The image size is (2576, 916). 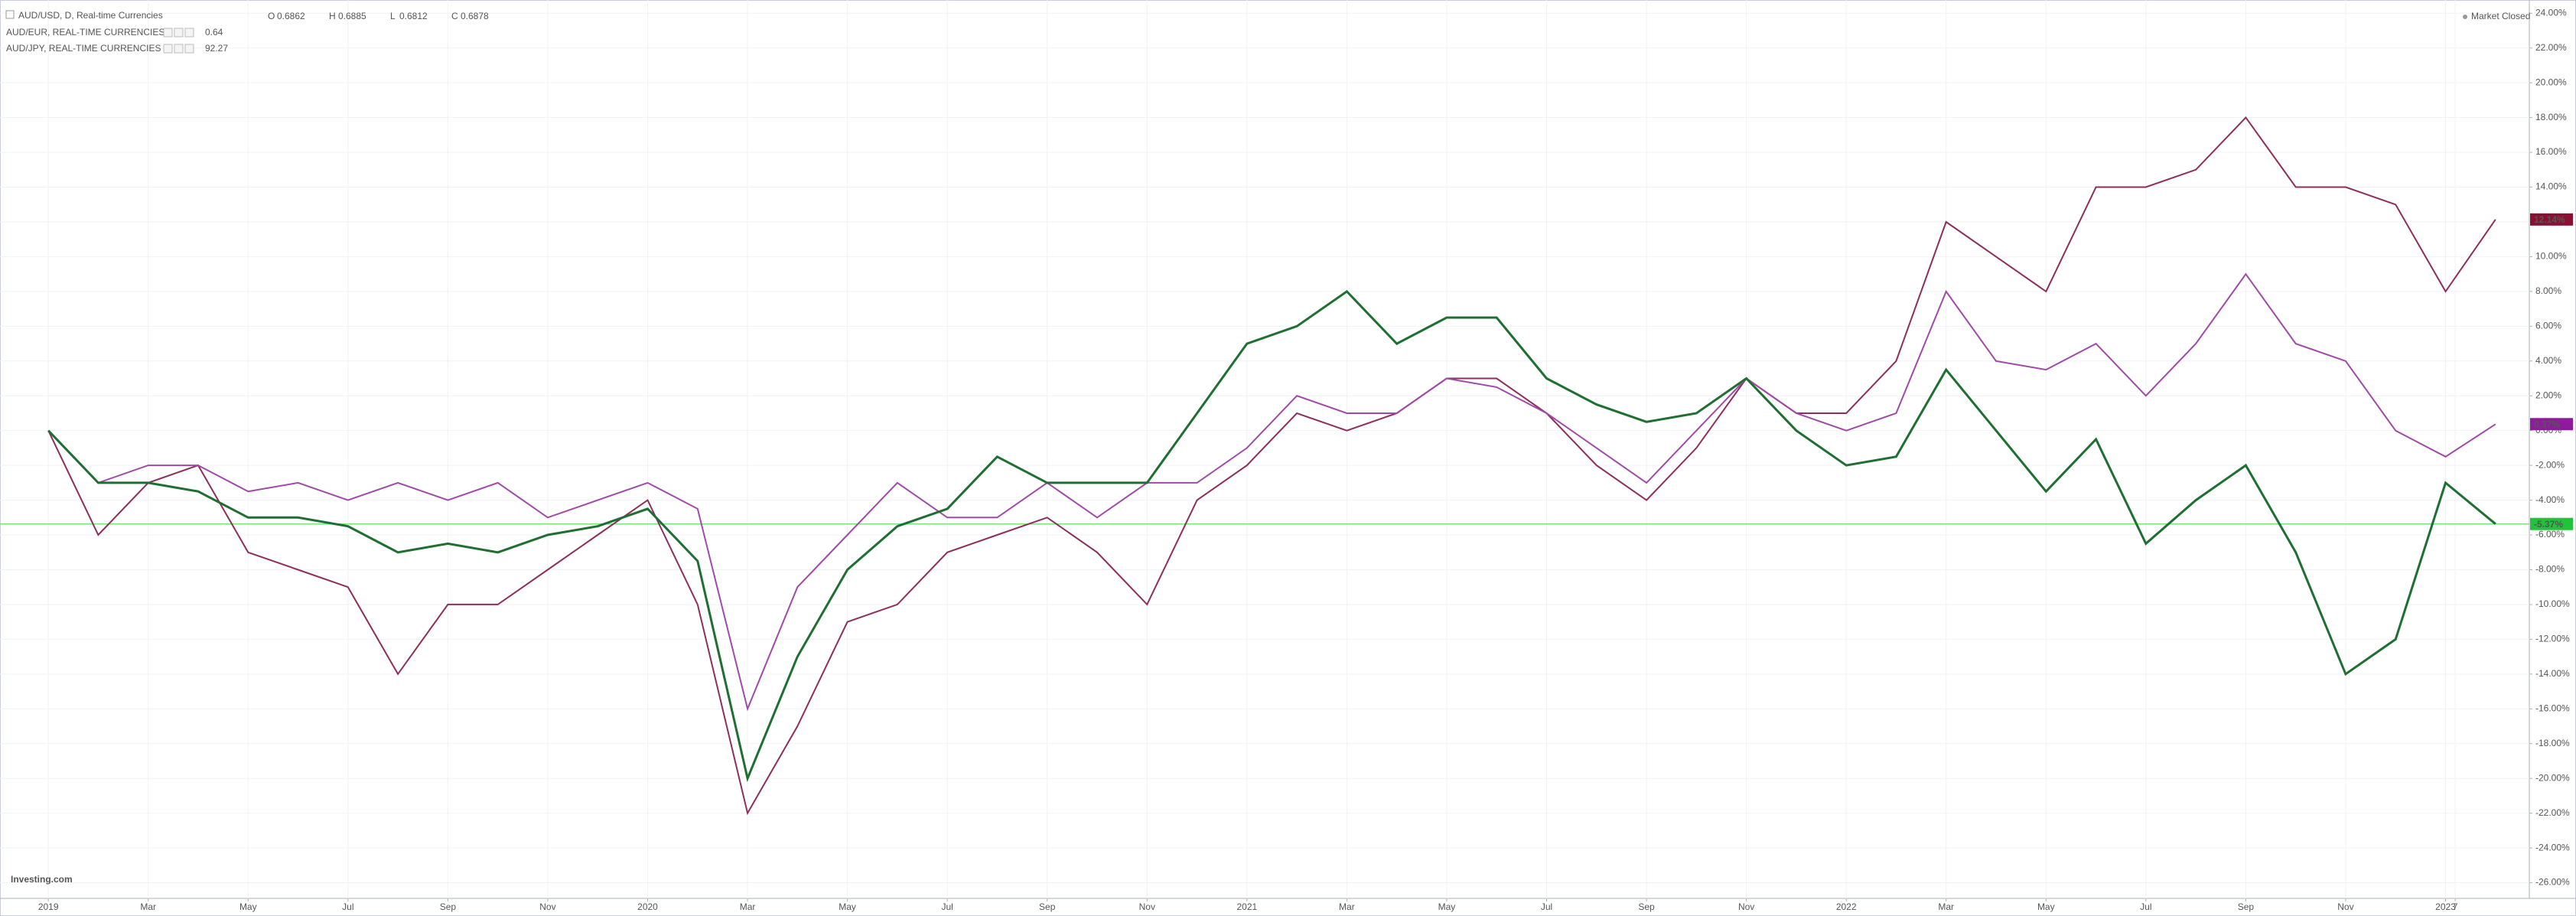 I want to click on y-tick-label: -6.00%, so click(x=2550, y=534).